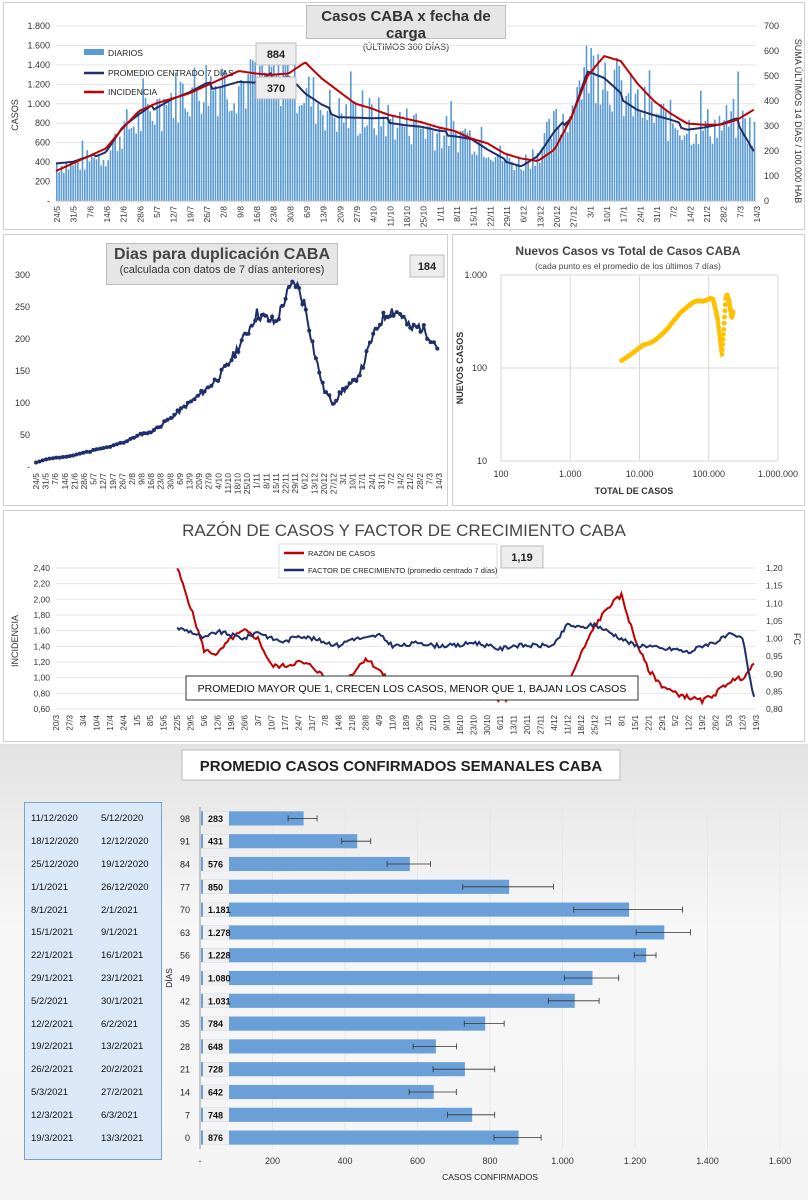 This screenshot has width=808, height=1200. I want to click on week-start-date: 26/12/2020, so click(125, 887).